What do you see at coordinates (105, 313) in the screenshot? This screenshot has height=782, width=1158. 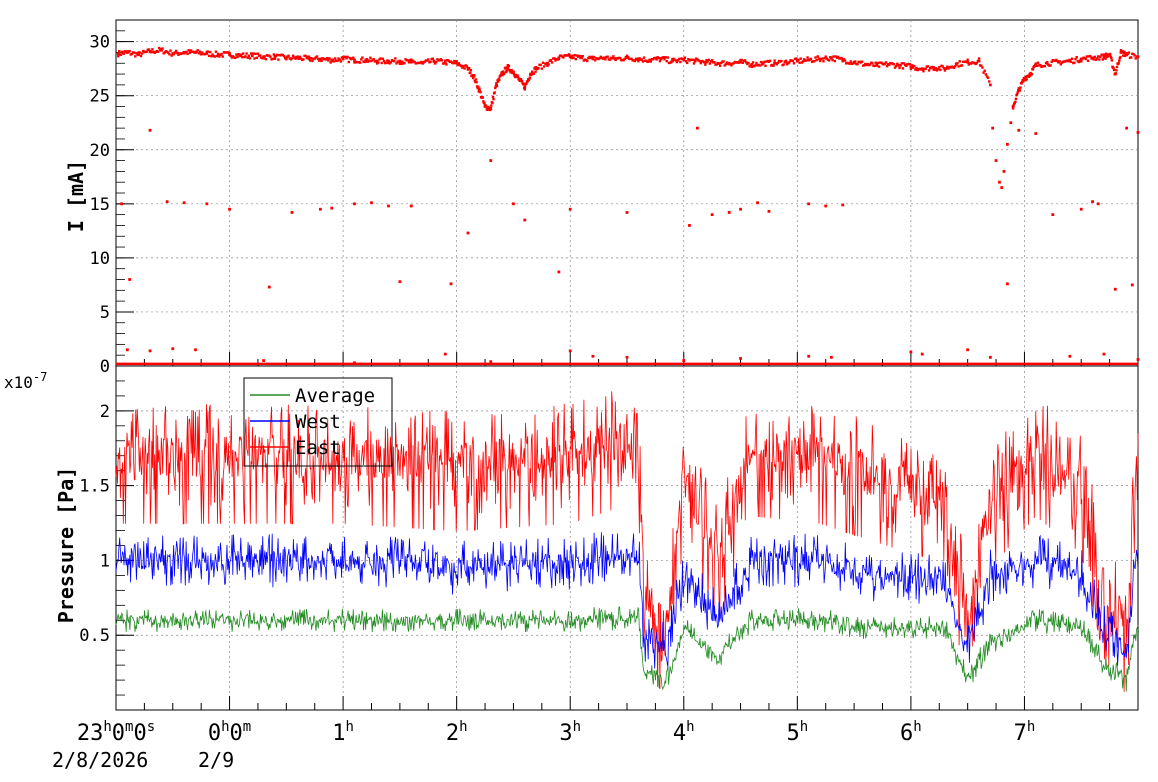 I see `y-tick-label: 5` at bounding box center [105, 313].